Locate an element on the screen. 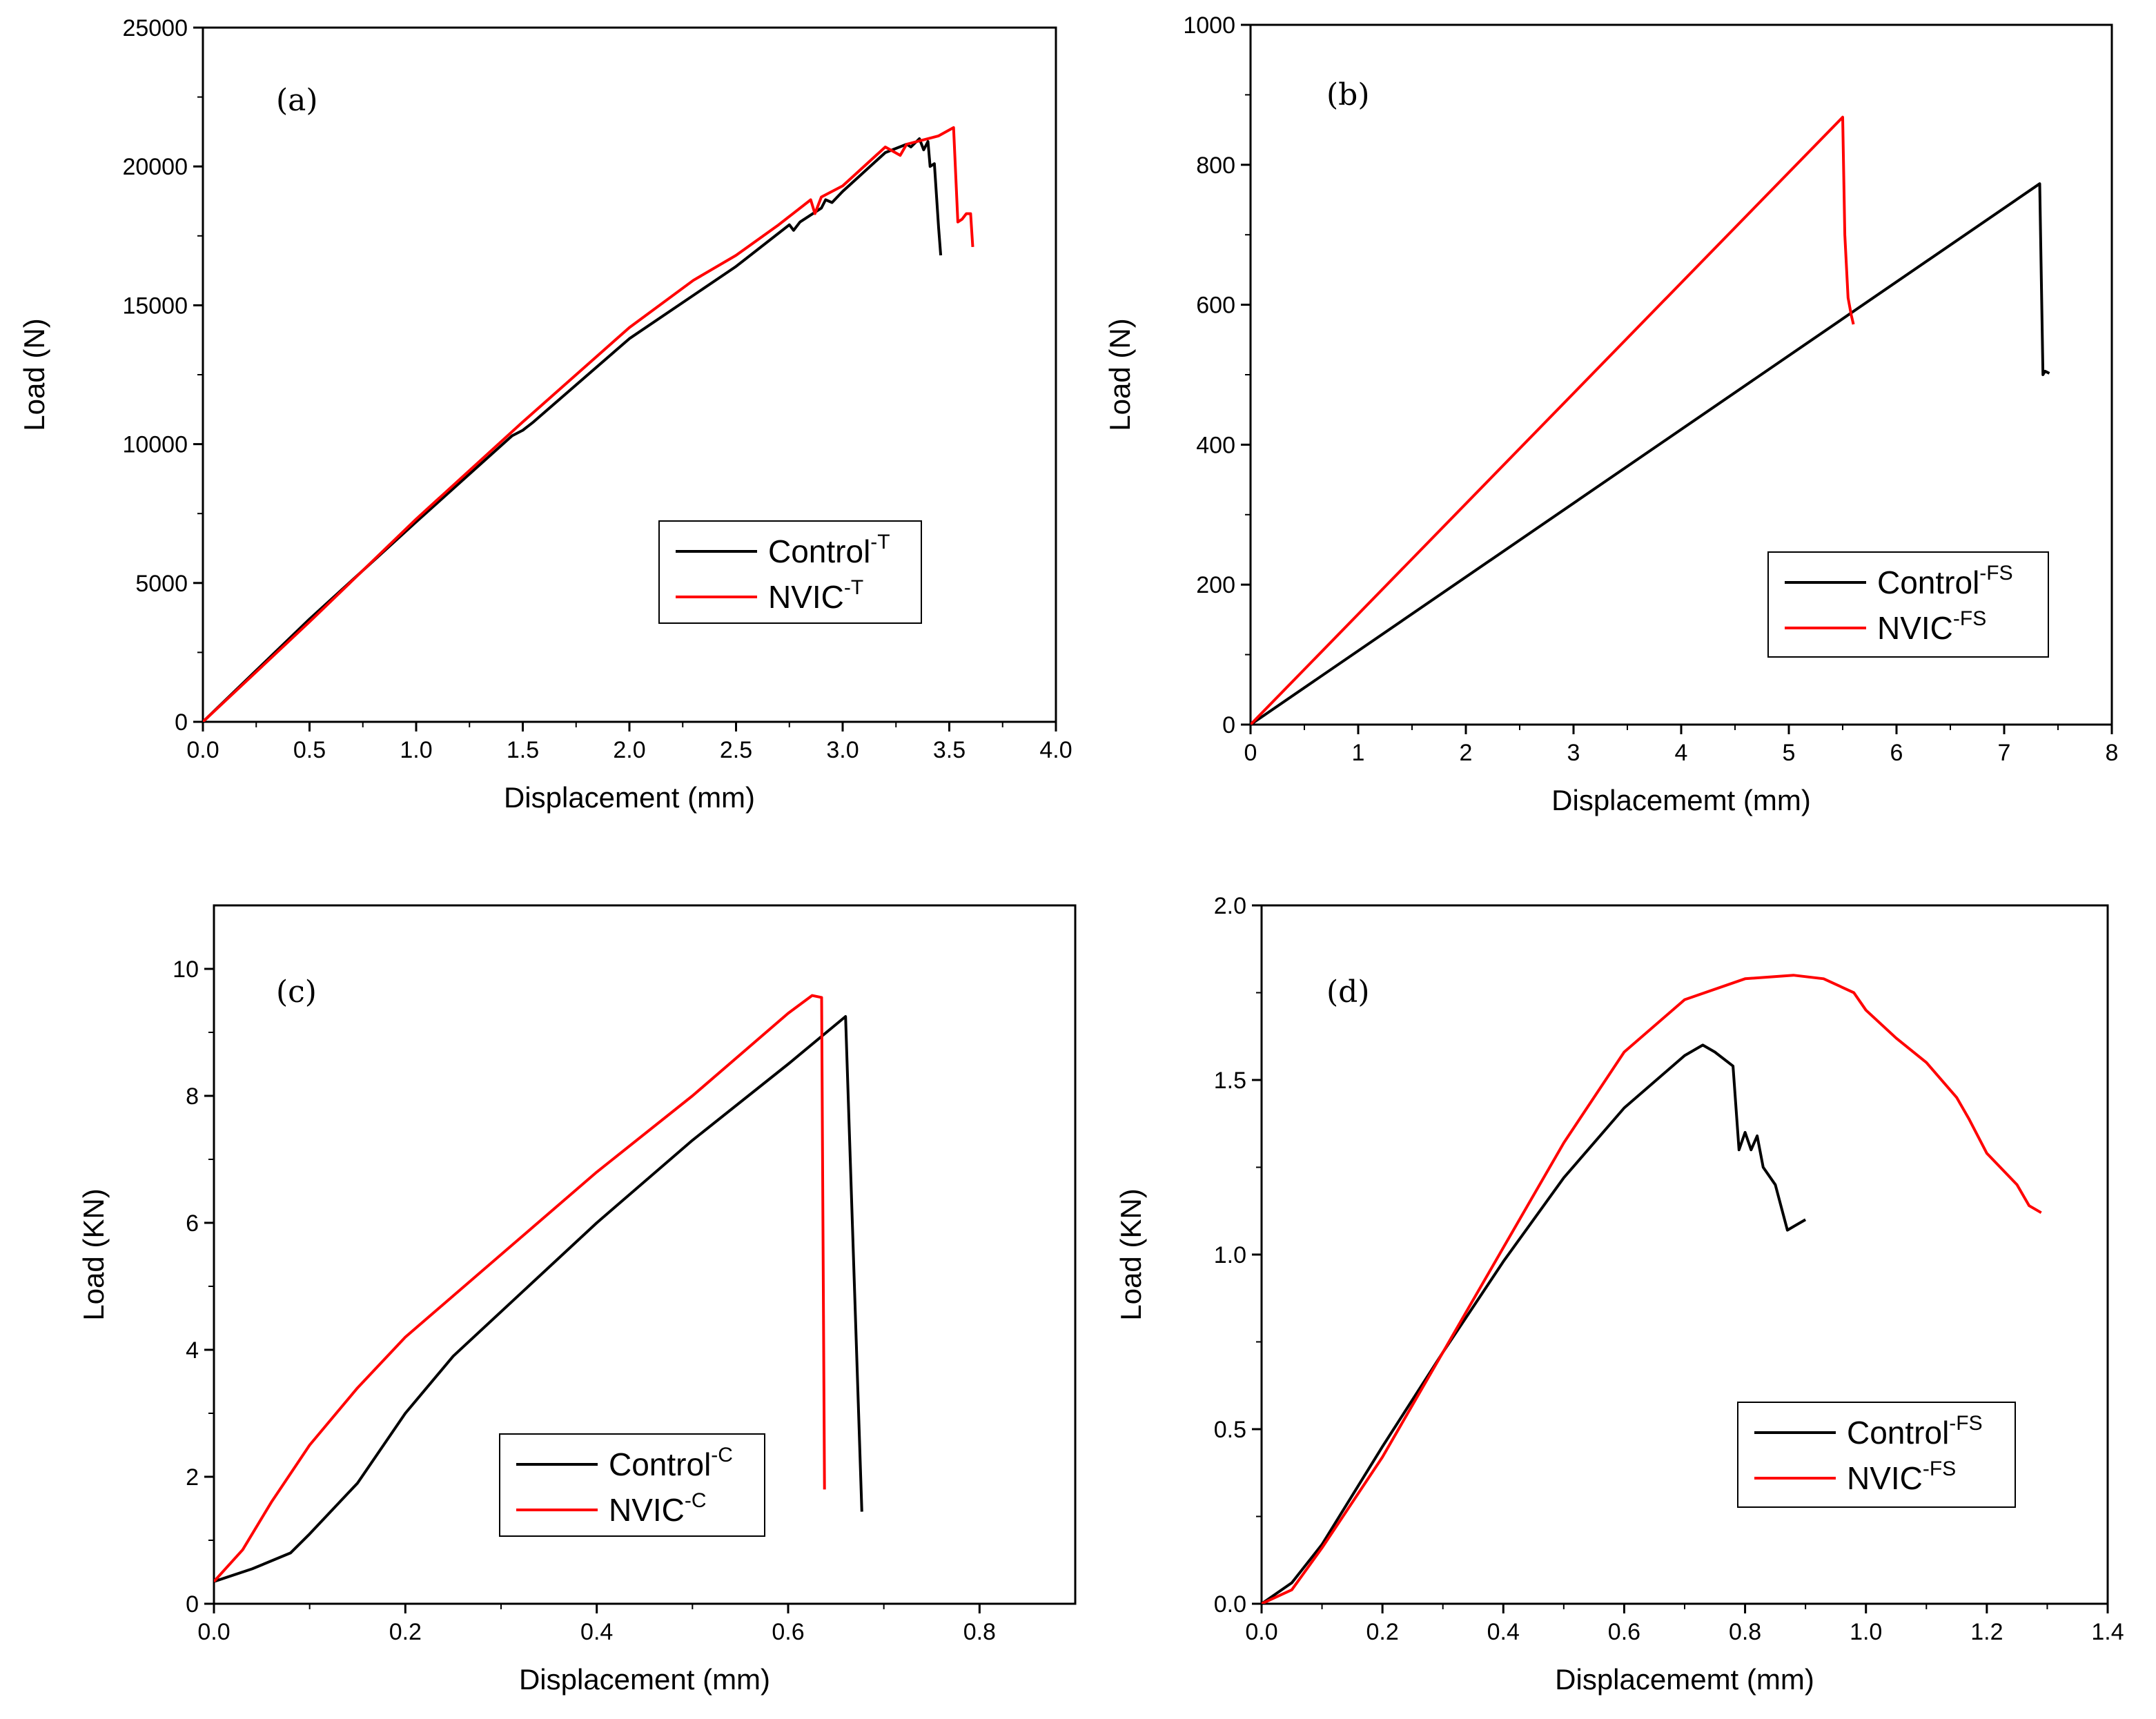  legend: Control-T NVIC-T is located at coordinates (790, 572).